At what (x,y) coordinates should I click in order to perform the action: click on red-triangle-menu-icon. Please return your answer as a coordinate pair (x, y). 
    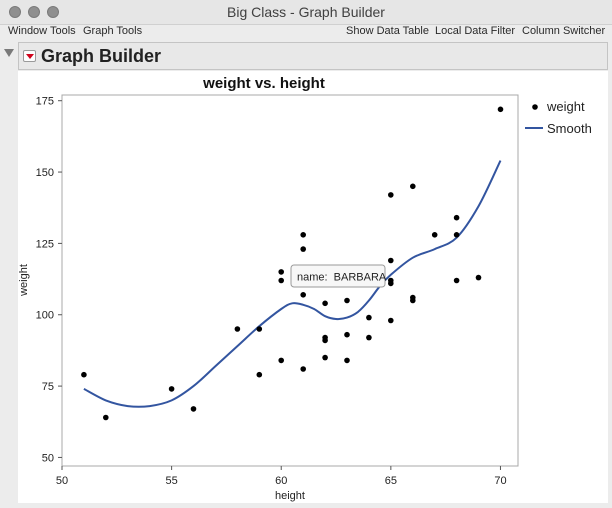
    Looking at the image, I should click on (29, 56).